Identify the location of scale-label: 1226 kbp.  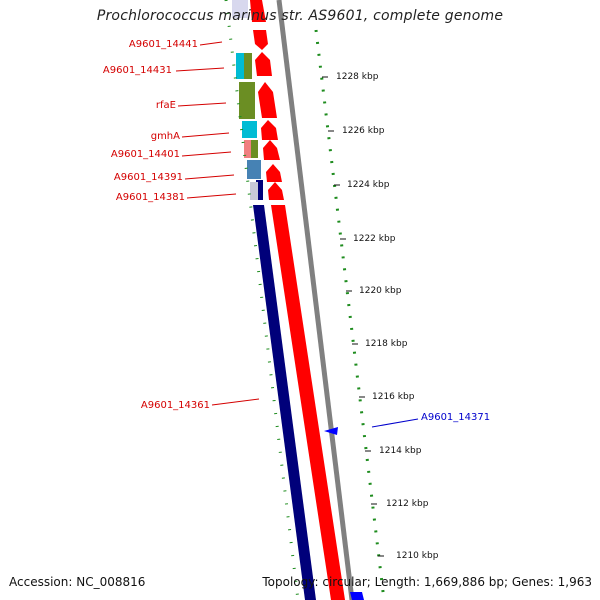
(363, 131).